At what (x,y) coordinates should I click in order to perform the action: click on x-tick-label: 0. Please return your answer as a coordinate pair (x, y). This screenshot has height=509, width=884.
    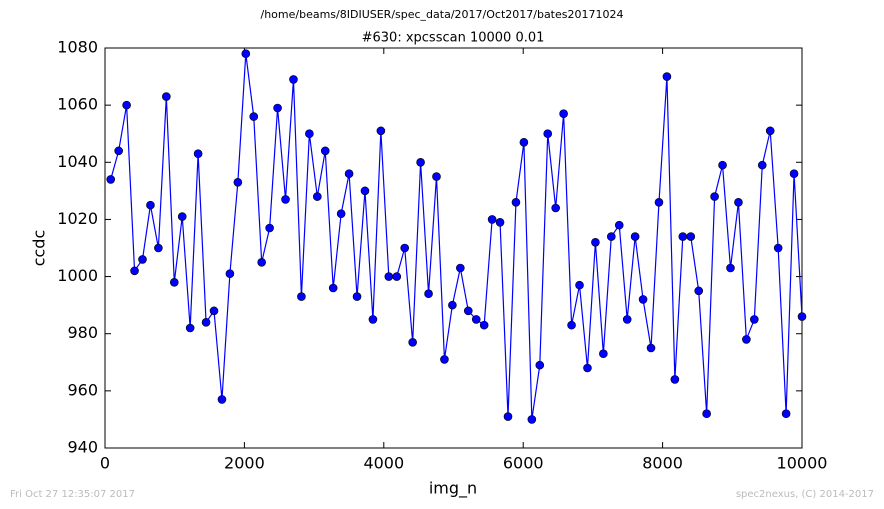
    Looking at the image, I should click on (105, 463).